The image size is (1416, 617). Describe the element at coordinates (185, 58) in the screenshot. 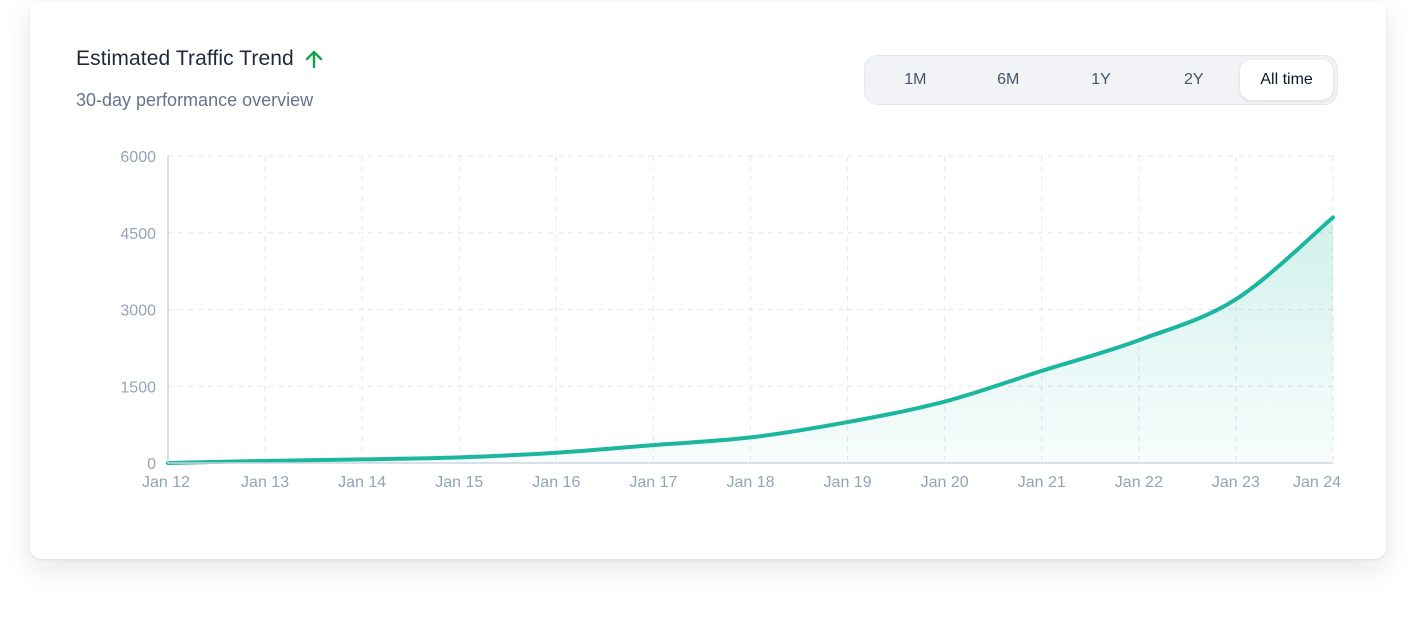

I see `card-title: Estimated Traffic Trend` at that location.